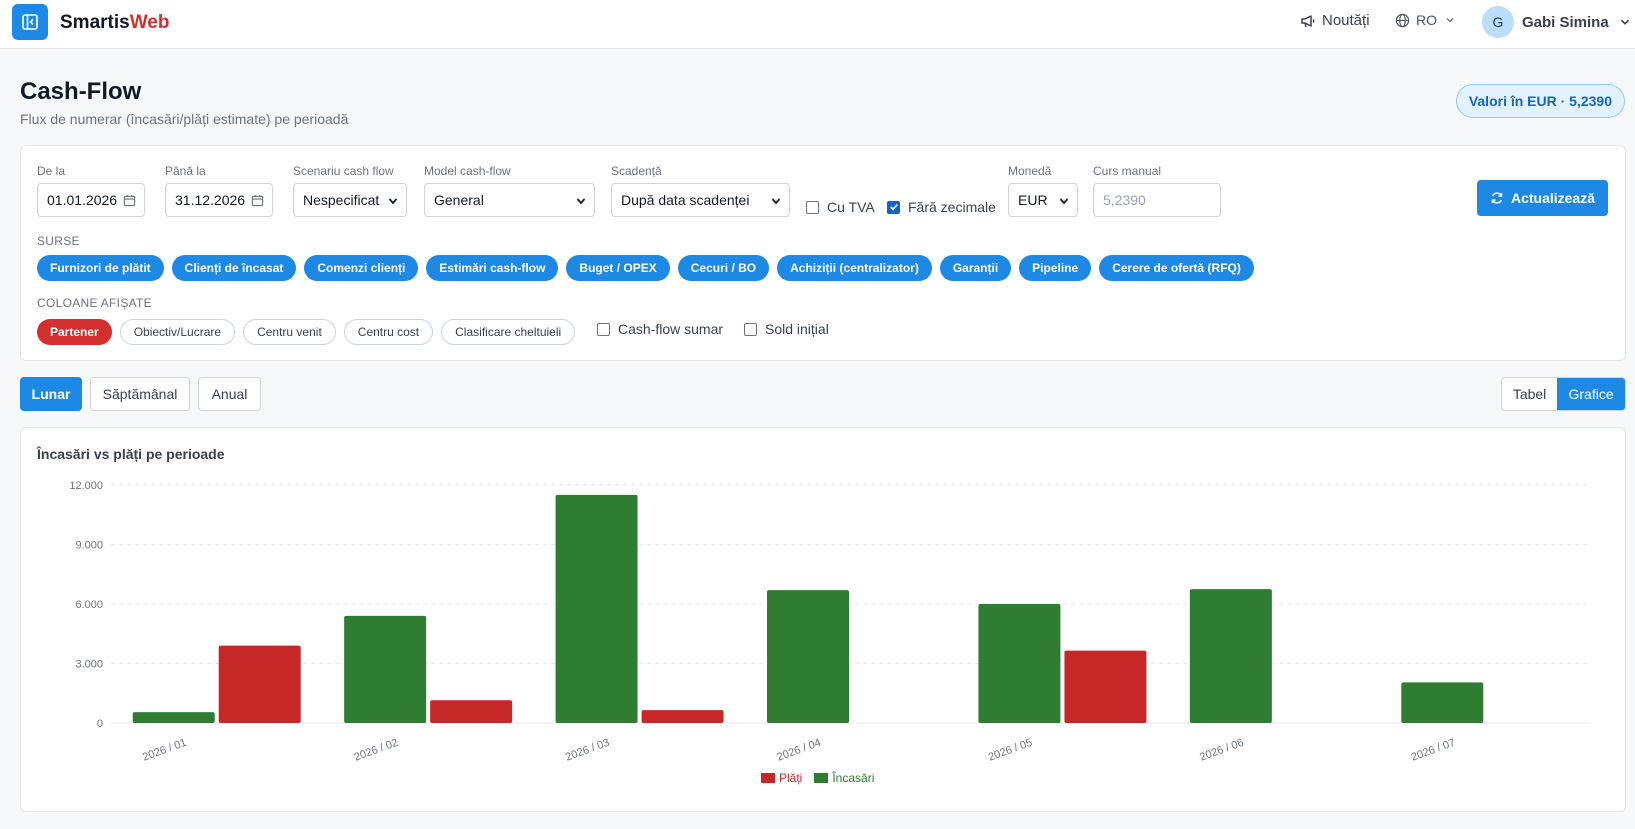 This screenshot has height=829, width=1635. What do you see at coordinates (781, 778) in the screenshot?
I see `legend-item-payments: Plăți` at bounding box center [781, 778].